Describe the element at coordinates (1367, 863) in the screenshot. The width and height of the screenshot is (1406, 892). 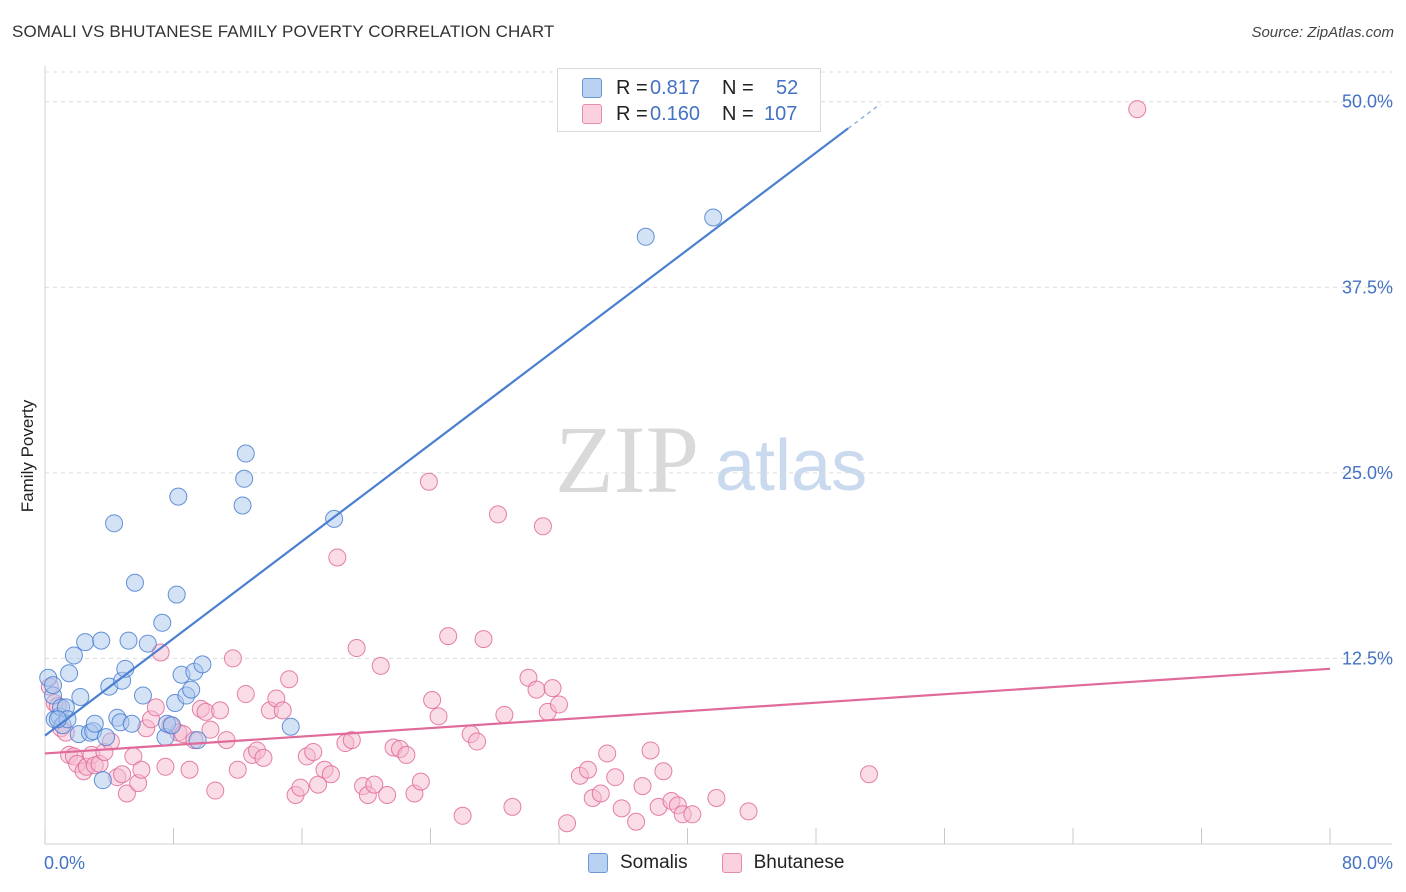
I see `x-tick-label-max: 80.0%` at that location.